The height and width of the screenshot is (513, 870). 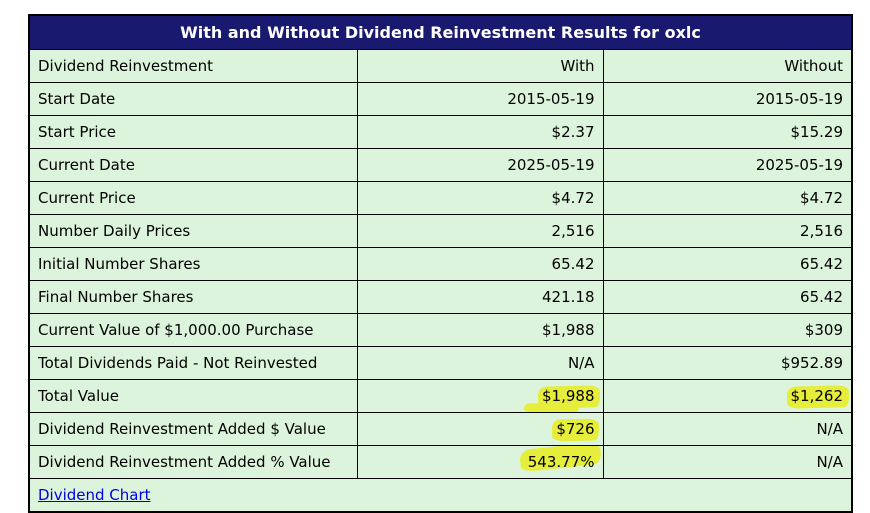 What do you see at coordinates (193, 363) in the screenshot?
I see `row-label-cell: Total Dividends Paid - Not Reinvested` at bounding box center [193, 363].